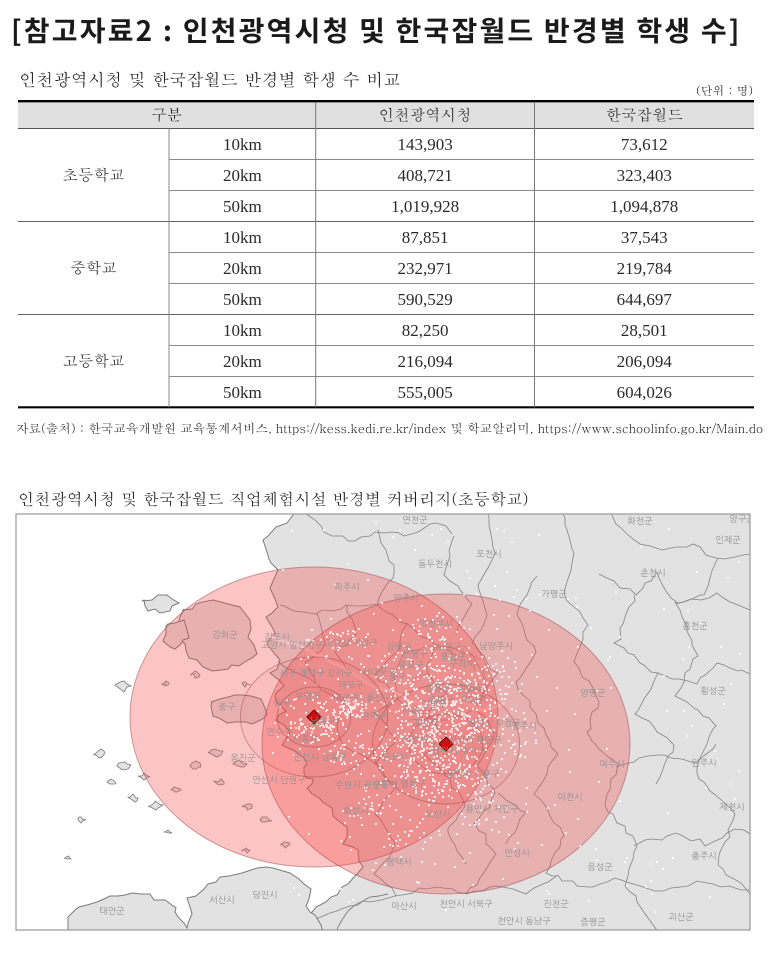  What do you see at coordinates (645, 268) in the screenshot?
I see `svg-text: 219,784` at bounding box center [645, 268].